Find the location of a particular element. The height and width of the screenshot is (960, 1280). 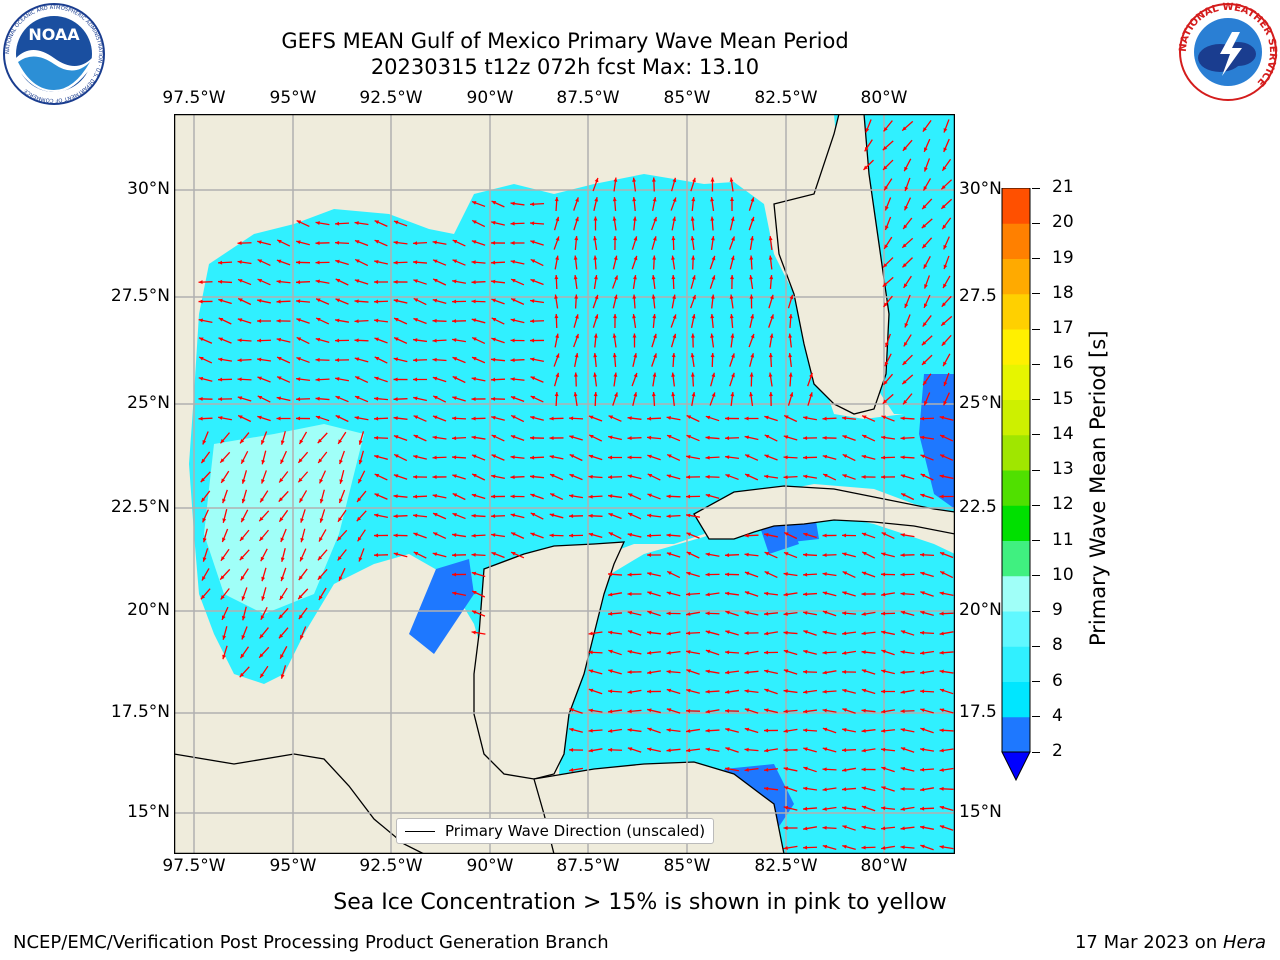

yucatan-land is located at coordinates (549, 660).